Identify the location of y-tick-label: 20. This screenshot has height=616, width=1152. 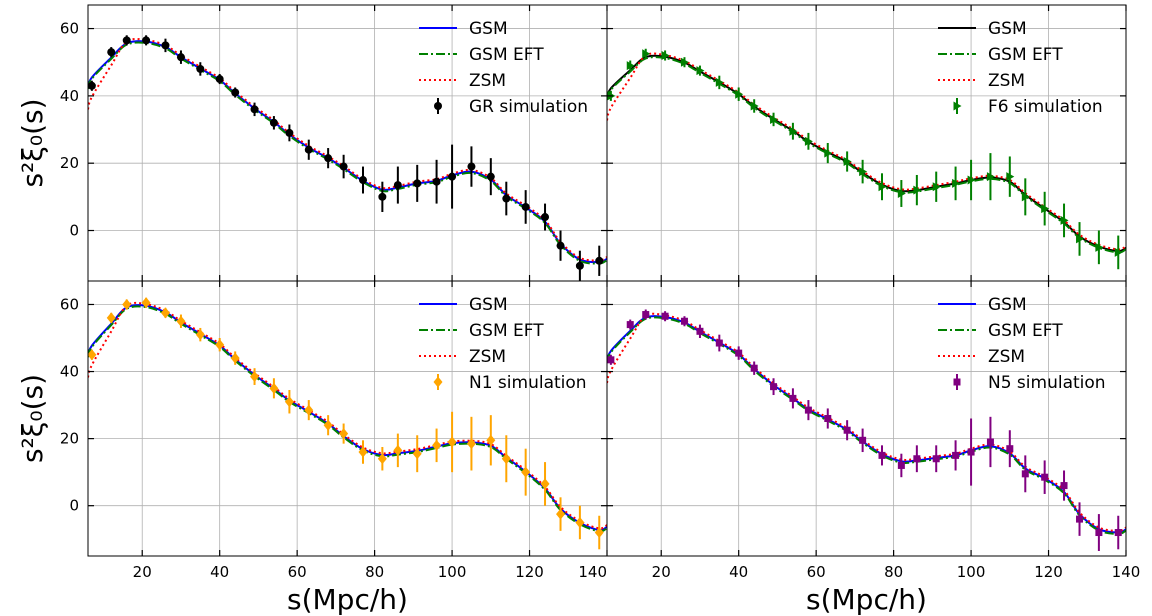
(69, 439).